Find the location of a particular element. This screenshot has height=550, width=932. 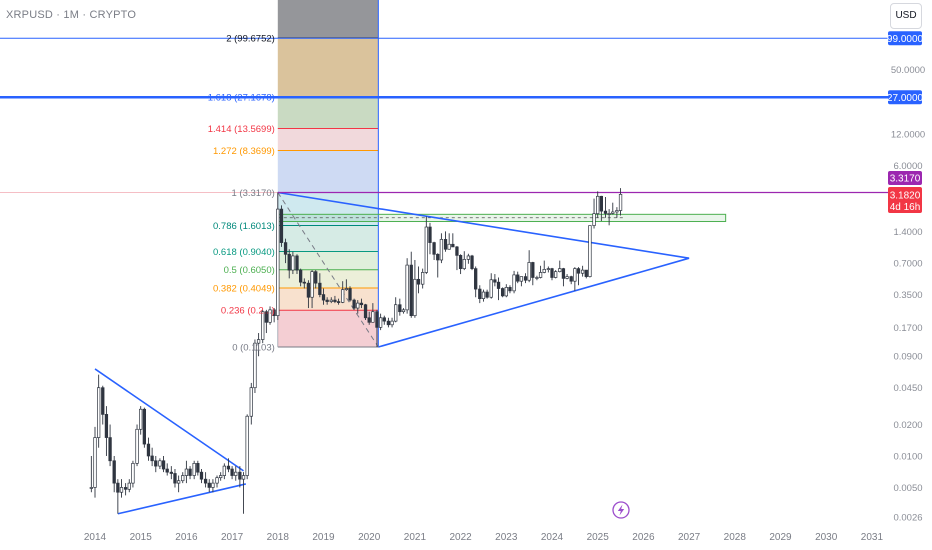

y-tick-label: 0.3500 is located at coordinates (907, 295).